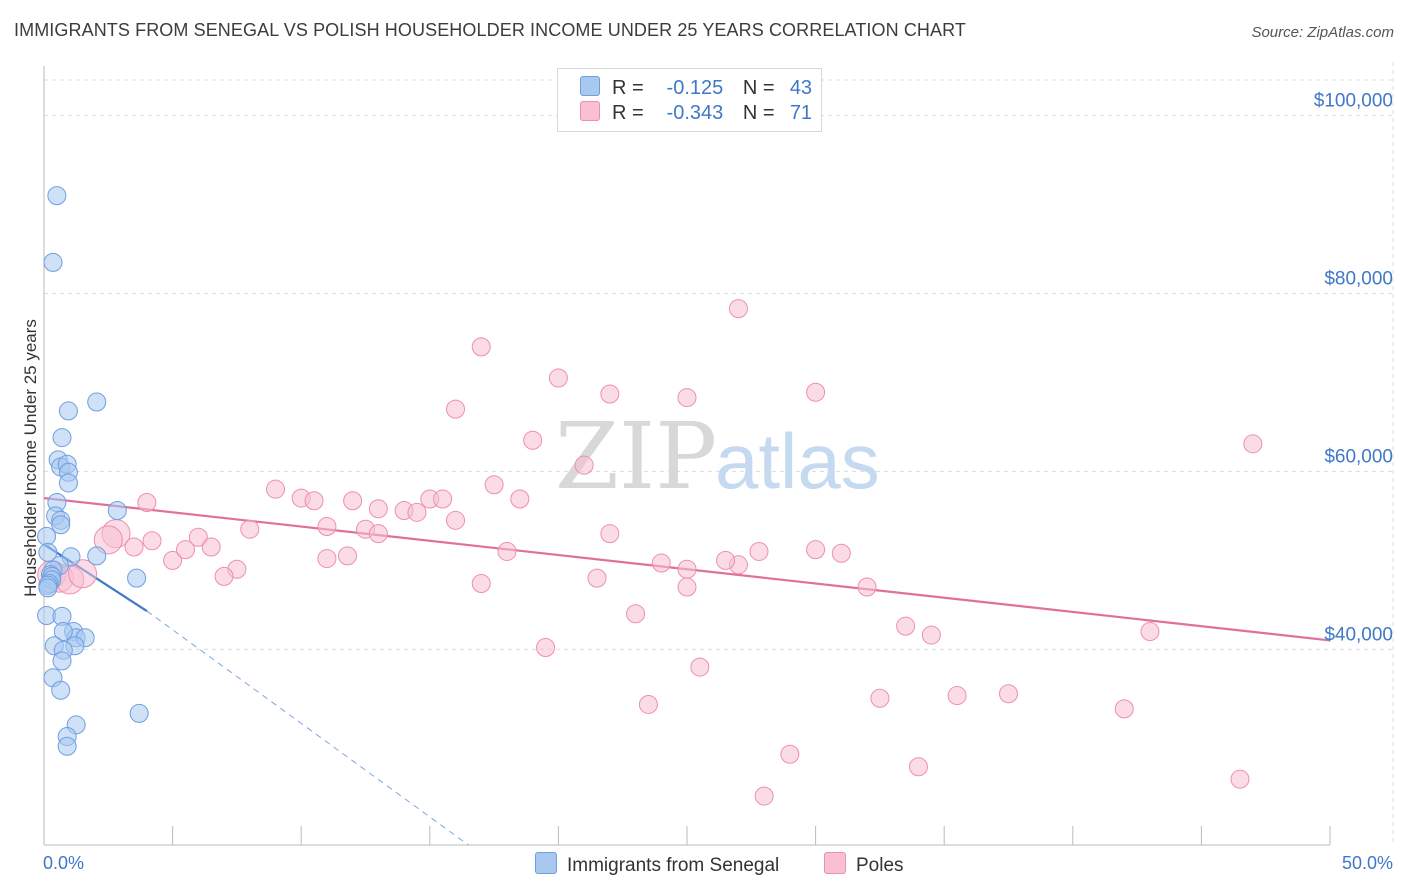  I want to click on legend-row-poles: R = -0.343 N = 71, so click(696, 114).